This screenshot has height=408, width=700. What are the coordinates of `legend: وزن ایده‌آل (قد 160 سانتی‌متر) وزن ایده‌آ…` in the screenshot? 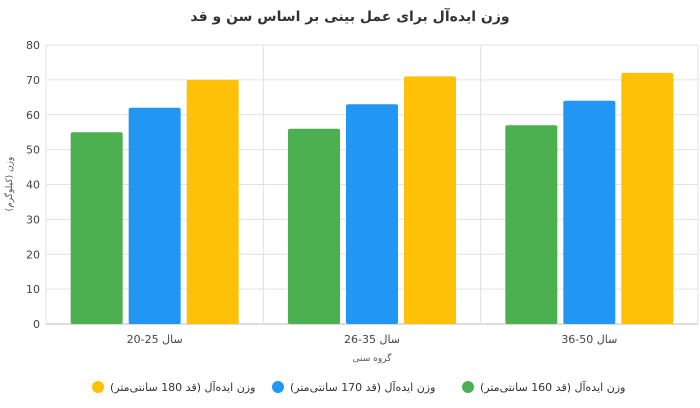 It's located at (358, 387).